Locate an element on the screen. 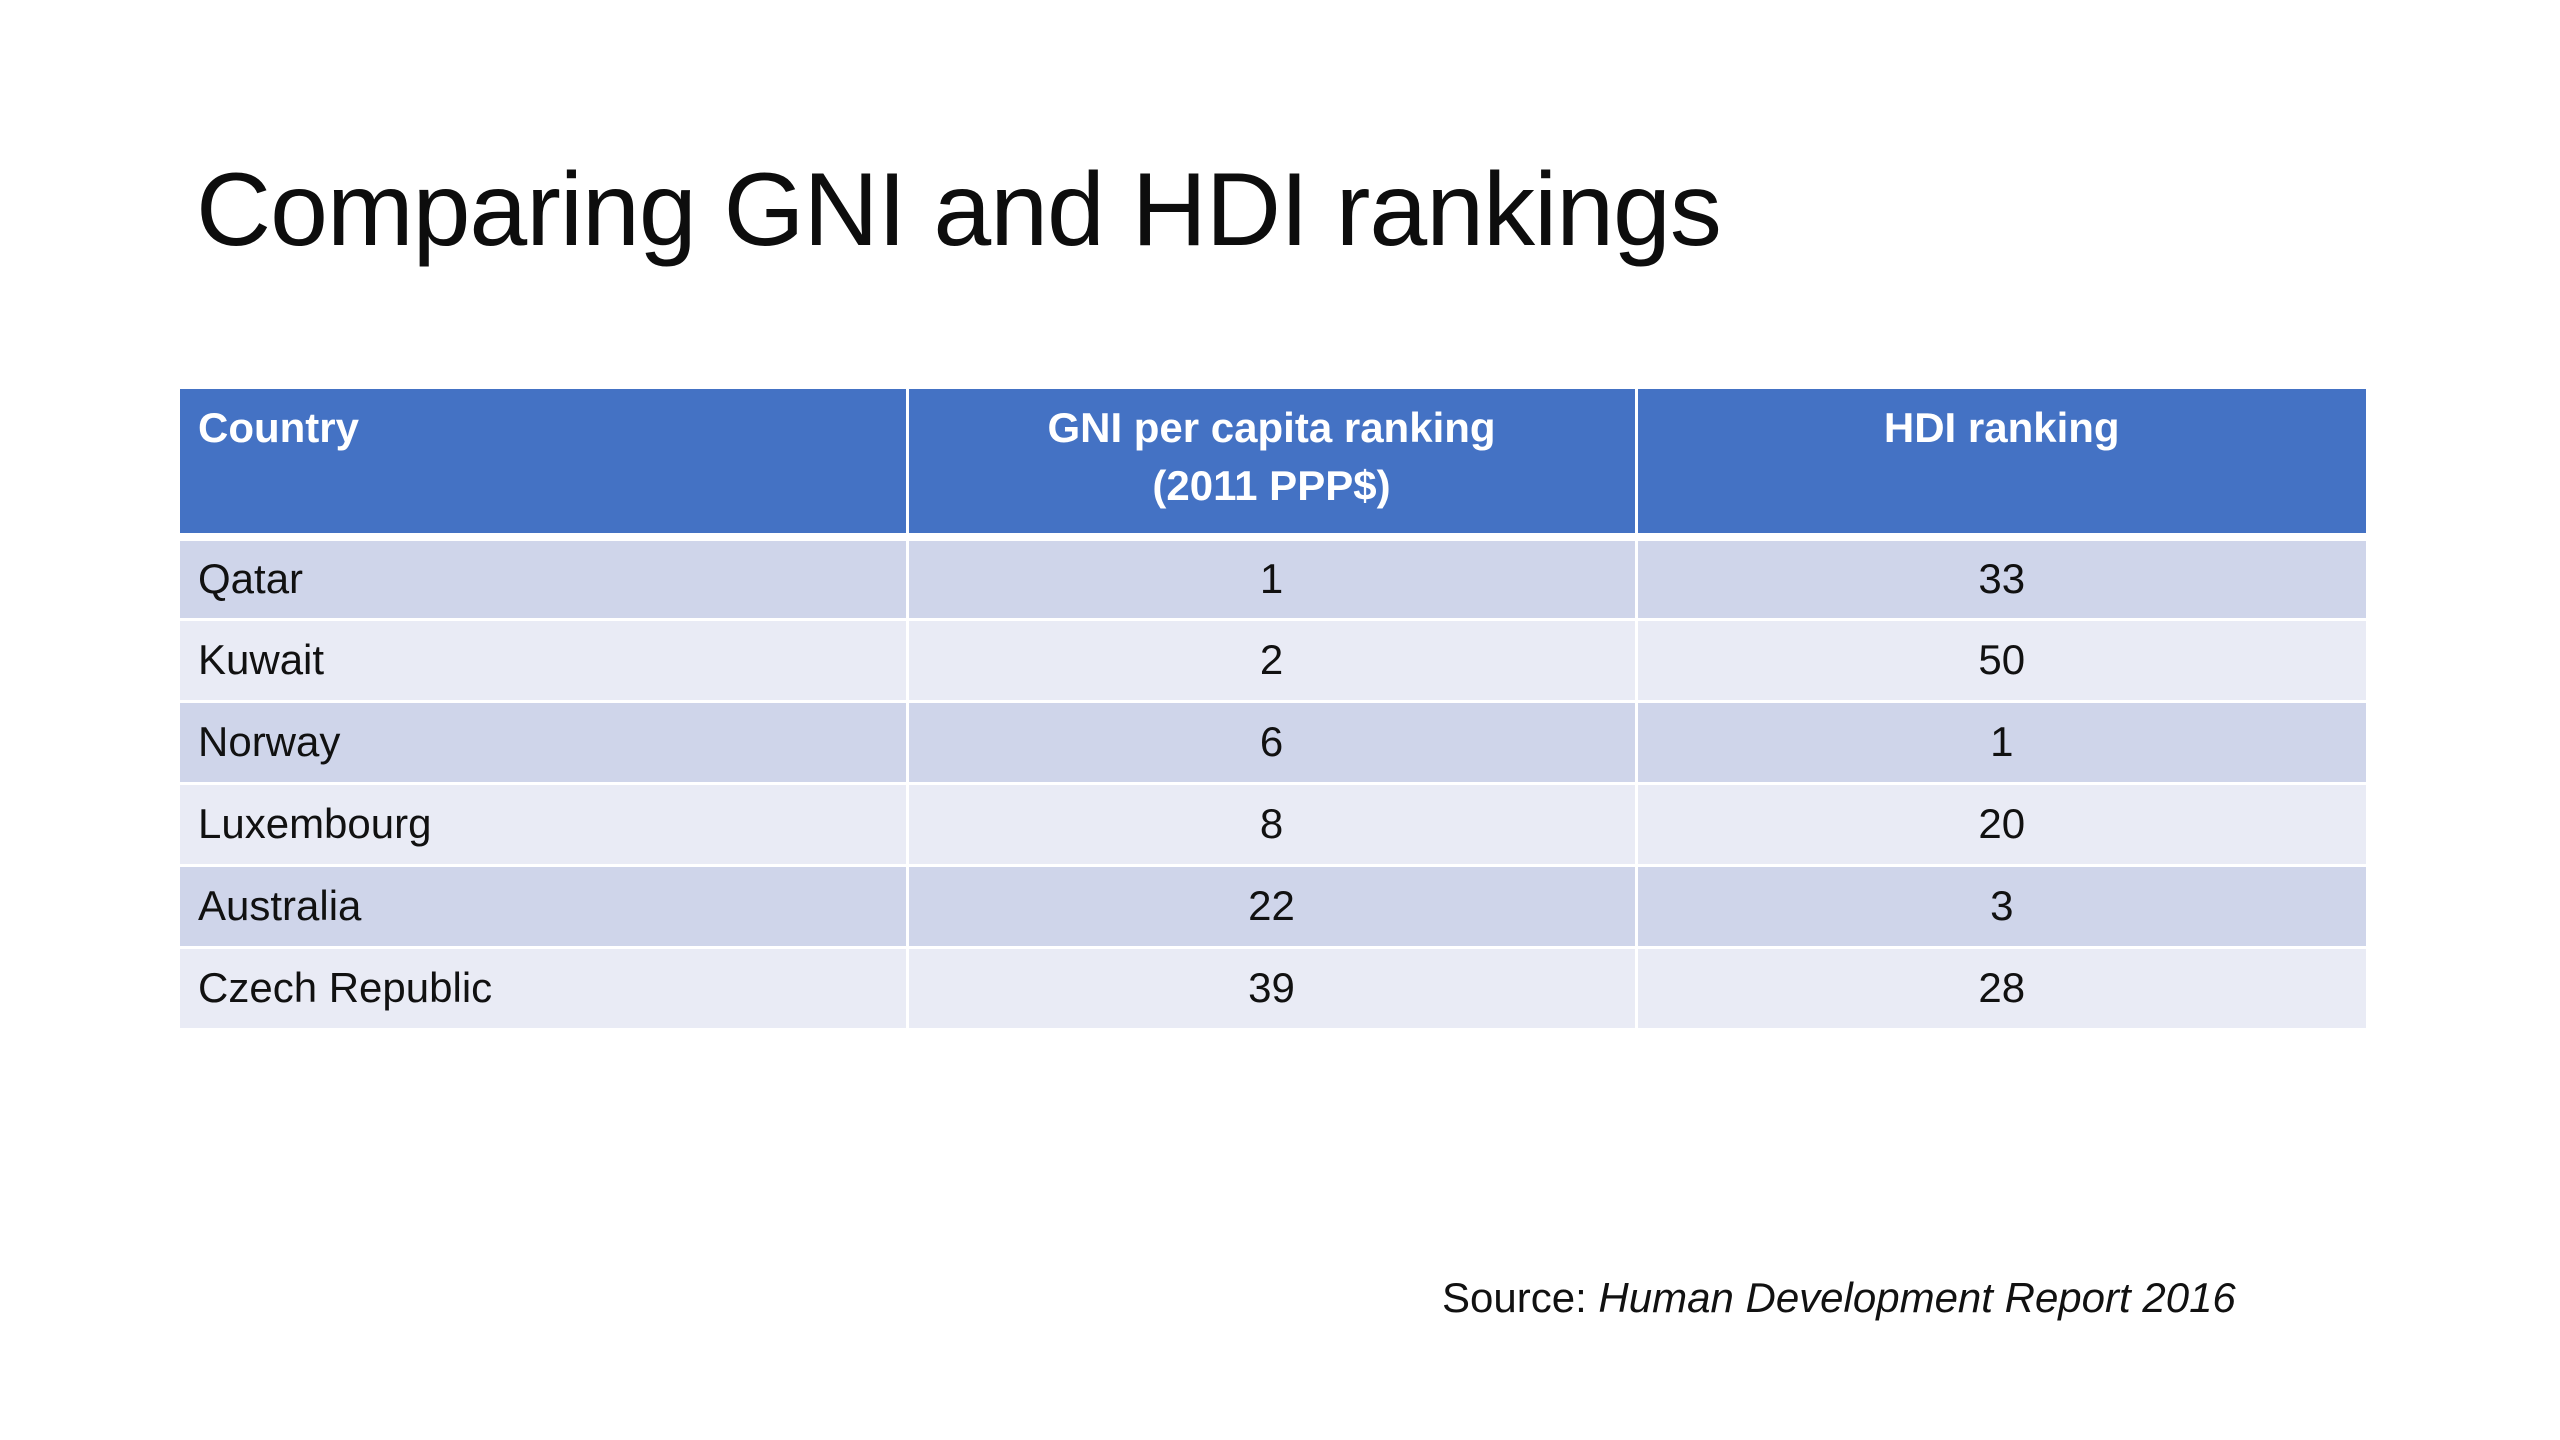 This screenshot has width=2560, height=1440. table-row: Luxembourg 8 20 is located at coordinates (1273, 825).